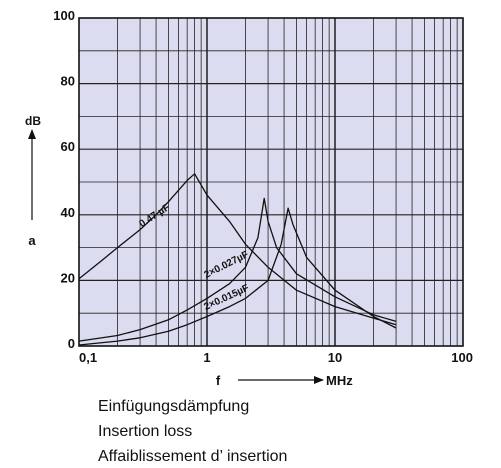 The width and height of the screenshot is (501, 468). What do you see at coordinates (339, 380) in the screenshot?
I see `x-axis-unit: MHz` at bounding box center [339, 380].